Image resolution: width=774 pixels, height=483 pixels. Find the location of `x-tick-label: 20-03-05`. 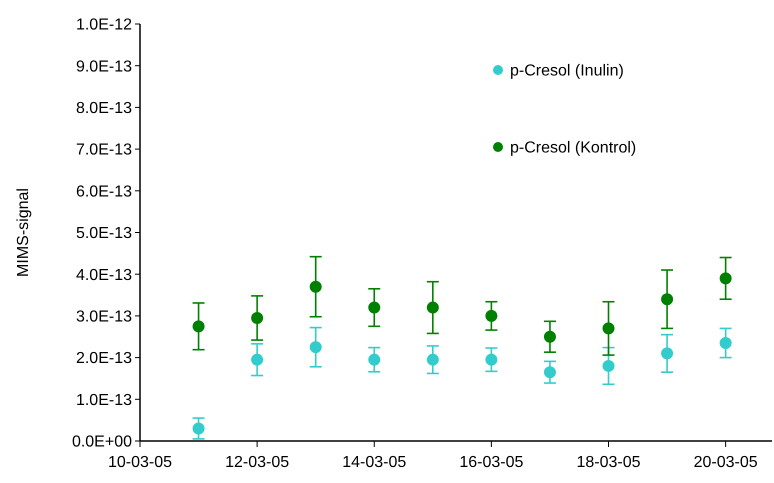

x-tick-label: 20-03-05 is located at coordinates (726, 462).